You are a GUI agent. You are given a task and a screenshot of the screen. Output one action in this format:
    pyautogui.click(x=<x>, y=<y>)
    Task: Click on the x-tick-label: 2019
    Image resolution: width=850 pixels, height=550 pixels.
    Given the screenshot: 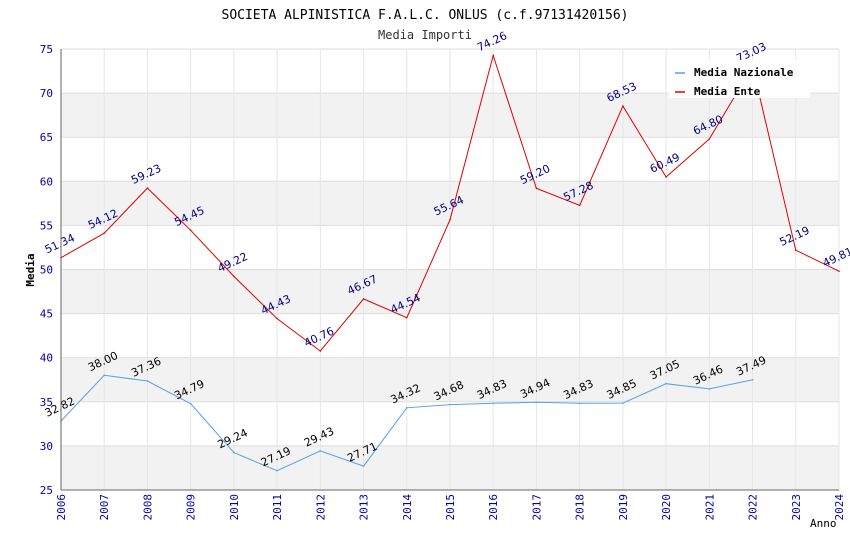 What is the action you would take?
    pyautogui.click(x=623, y=507)
    